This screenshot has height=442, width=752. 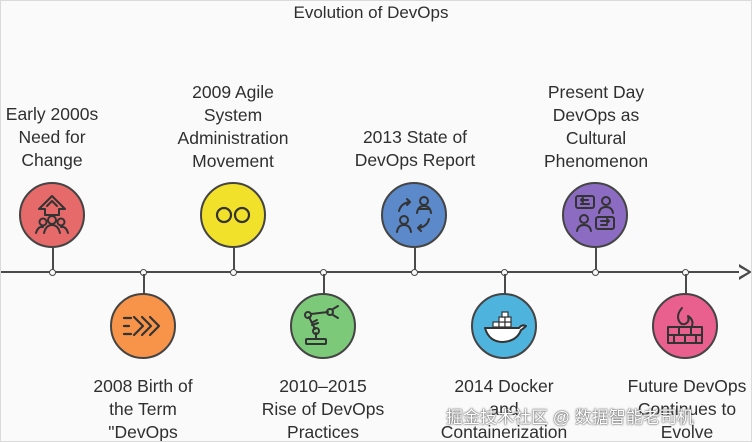 I want to click on event-3-stem, so click(x=234, y=260).